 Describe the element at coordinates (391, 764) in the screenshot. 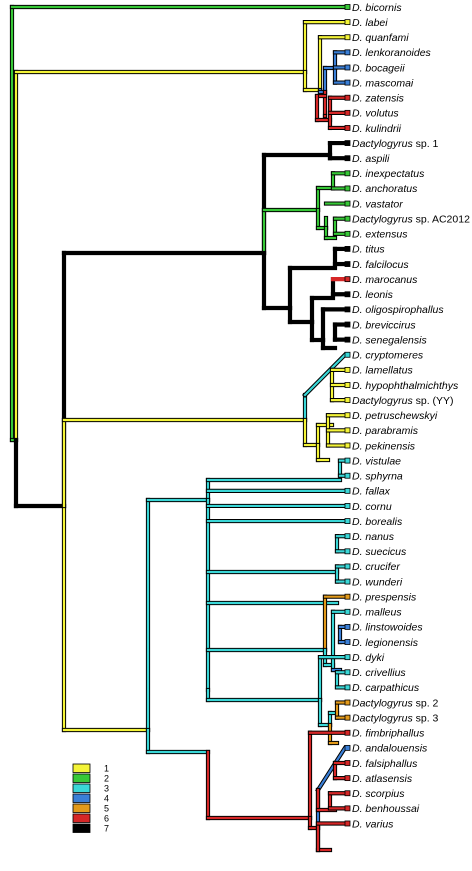

I see `species-name: falsiphallus` at that location.